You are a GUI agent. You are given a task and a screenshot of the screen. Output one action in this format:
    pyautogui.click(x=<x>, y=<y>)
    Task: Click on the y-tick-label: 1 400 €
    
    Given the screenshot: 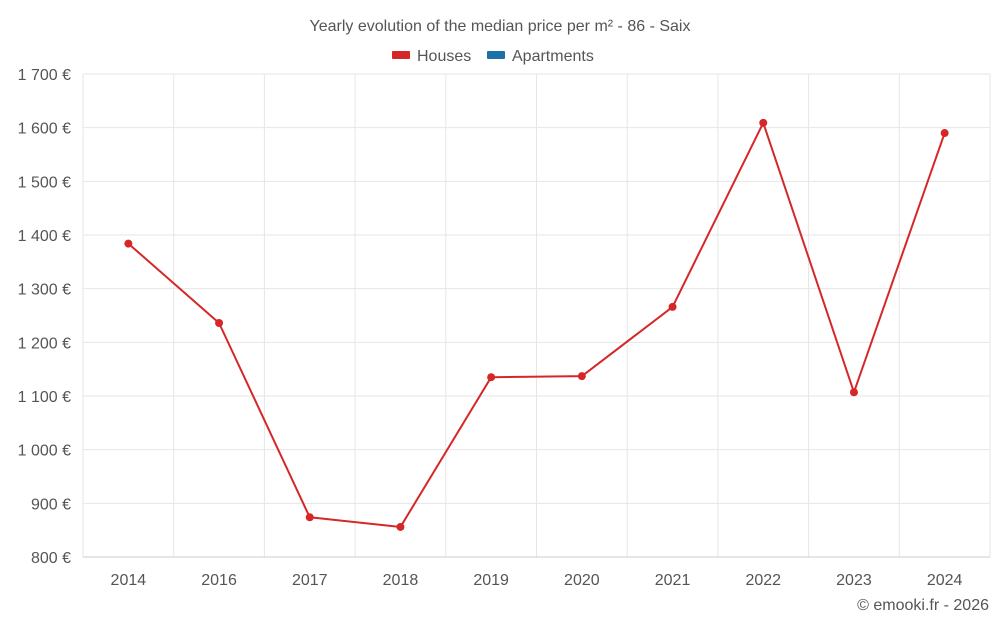 What is the action you would take?
    pyautogui.click(x=44, y=236)
    